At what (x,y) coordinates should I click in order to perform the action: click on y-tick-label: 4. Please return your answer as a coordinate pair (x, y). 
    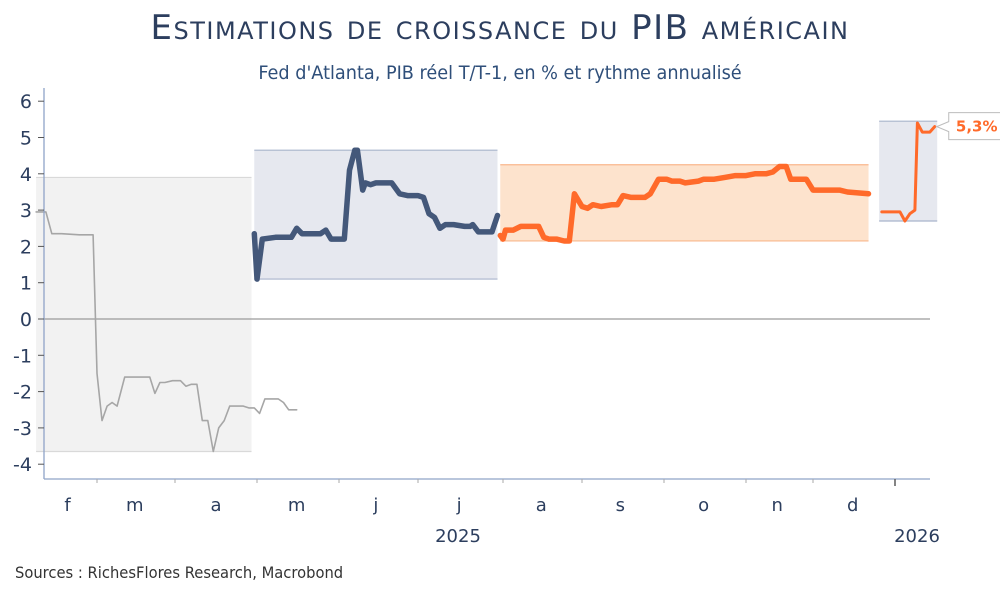
    Looking at the image, I should click on (26, 175).